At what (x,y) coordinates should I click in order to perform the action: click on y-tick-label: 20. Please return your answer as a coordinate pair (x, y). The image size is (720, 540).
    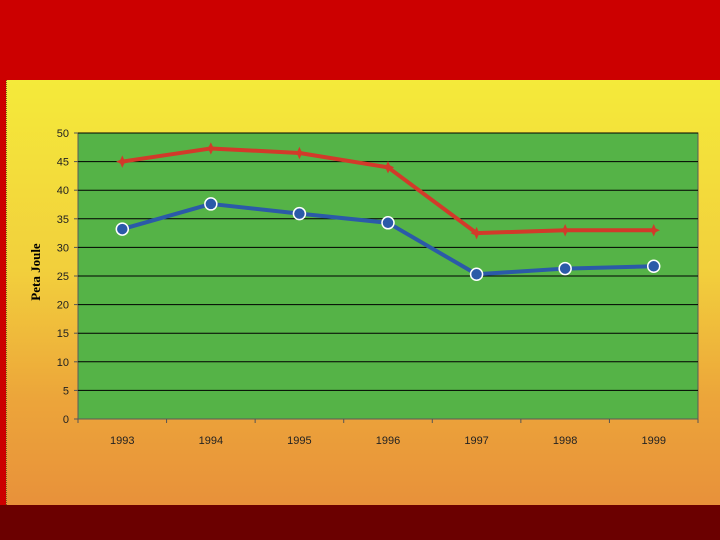
    Looking at the image, I should click on (63, 306).